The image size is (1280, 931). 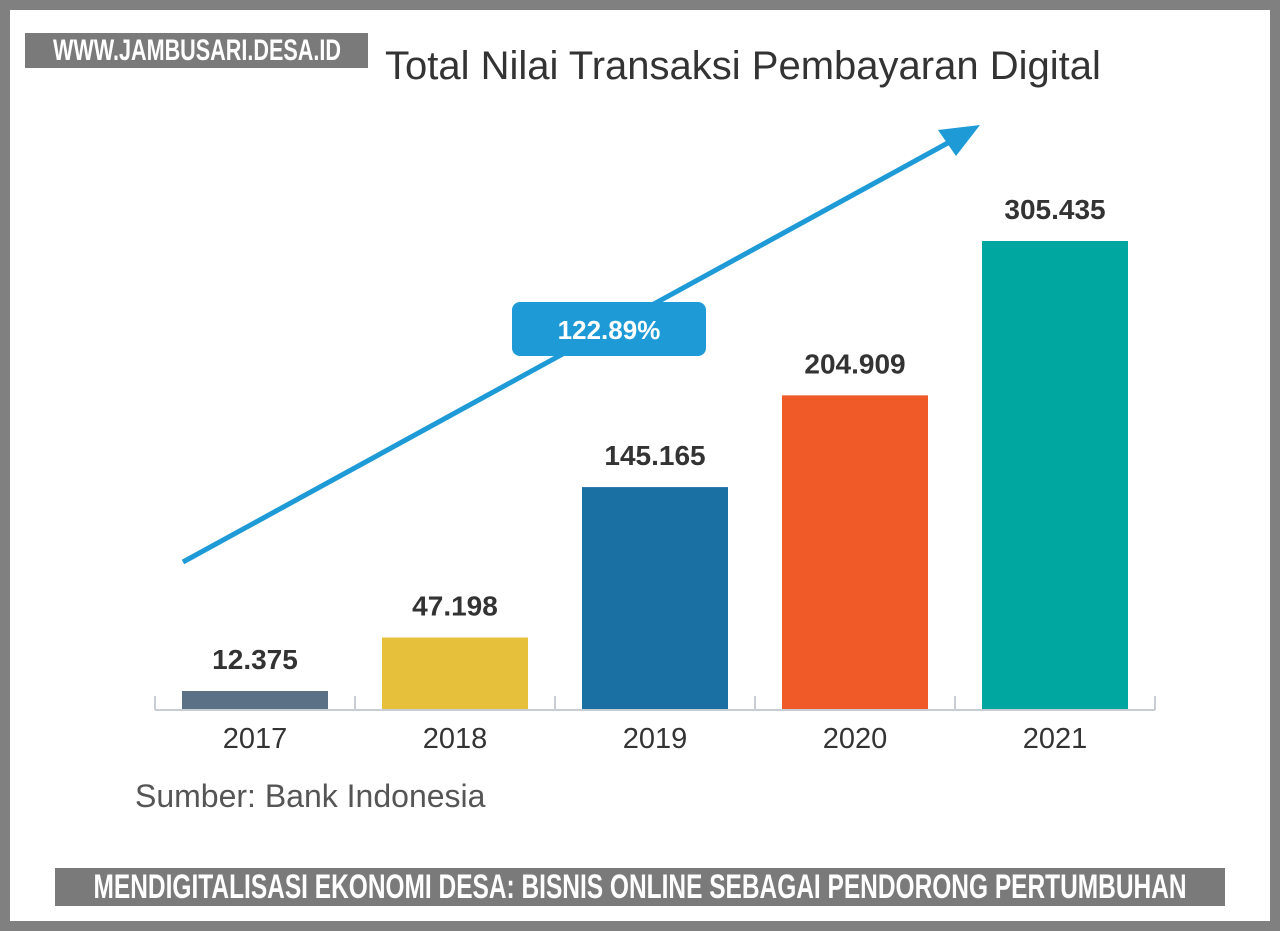 I want to click on growth-badge-text: 122.89%, so click(x=609, y=330).